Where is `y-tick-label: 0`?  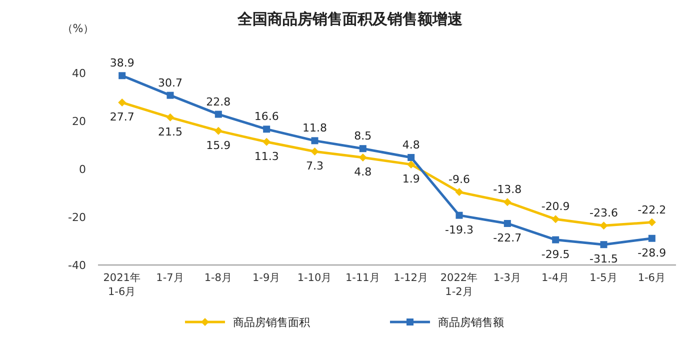 y-tick-label: 0 is located at coordinates (82, 169).